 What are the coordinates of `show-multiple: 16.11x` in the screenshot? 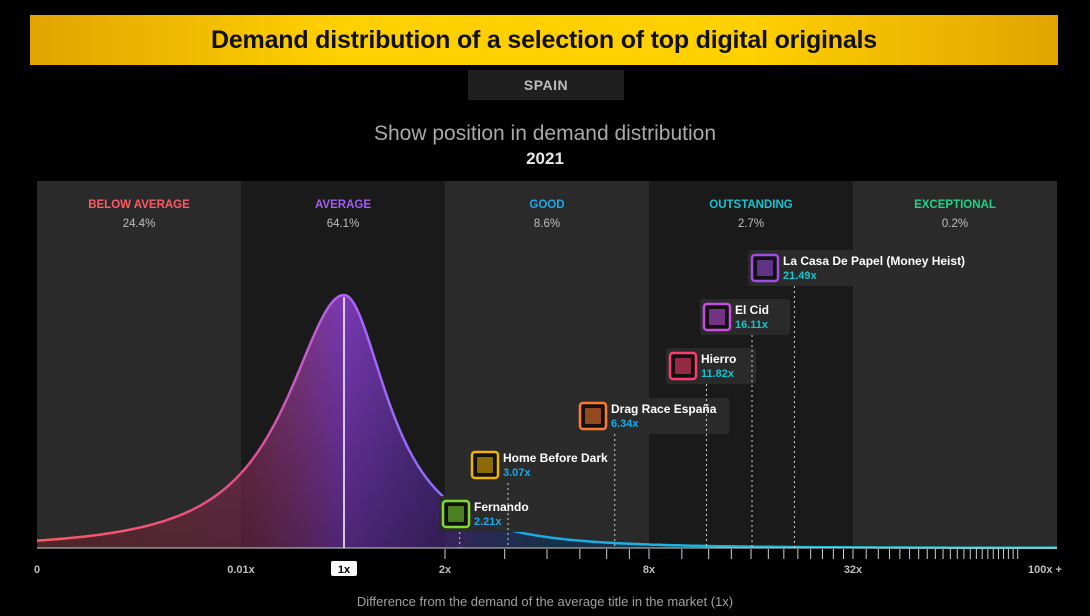 It's located at (752, 325).